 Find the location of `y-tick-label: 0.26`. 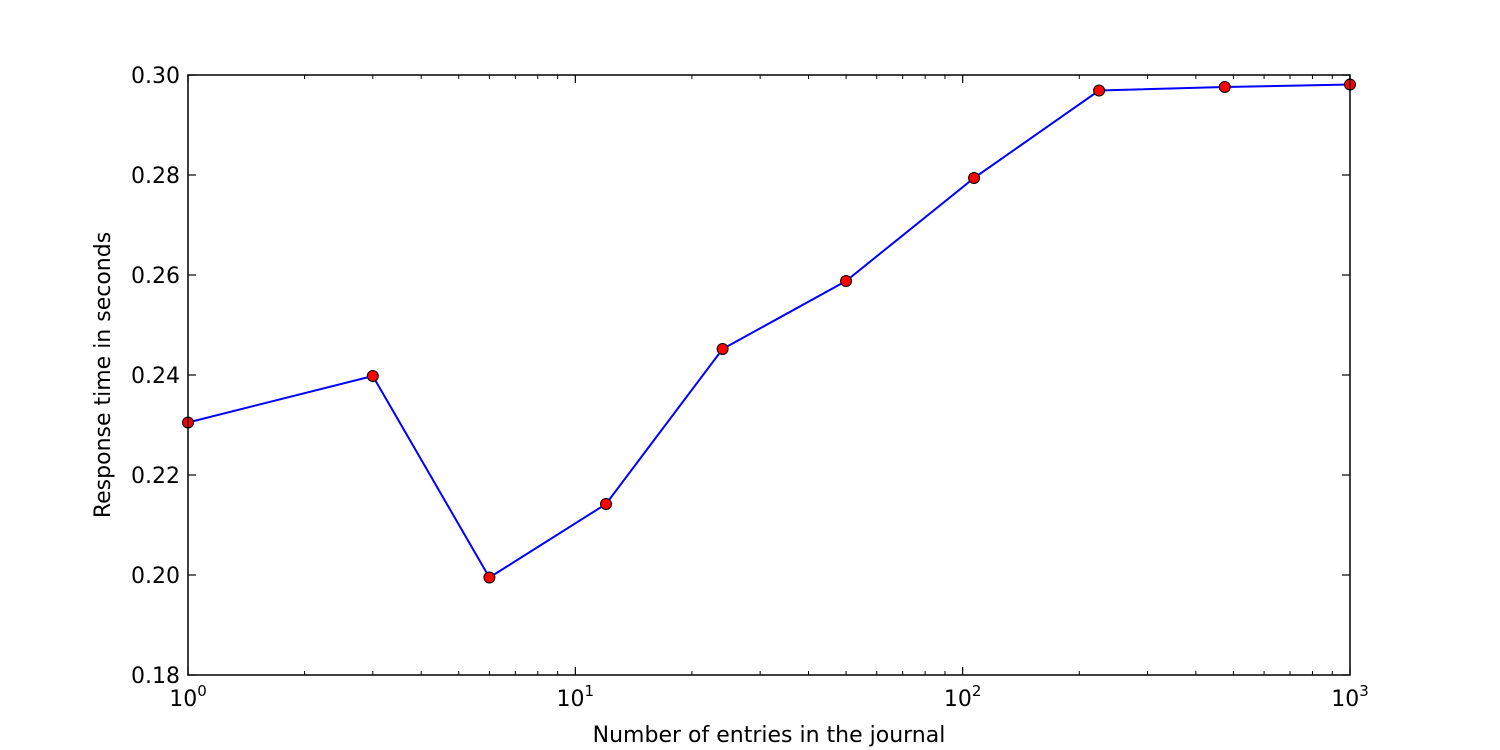

y-tick-label: 0.26 is located at coordinates (155, 276).